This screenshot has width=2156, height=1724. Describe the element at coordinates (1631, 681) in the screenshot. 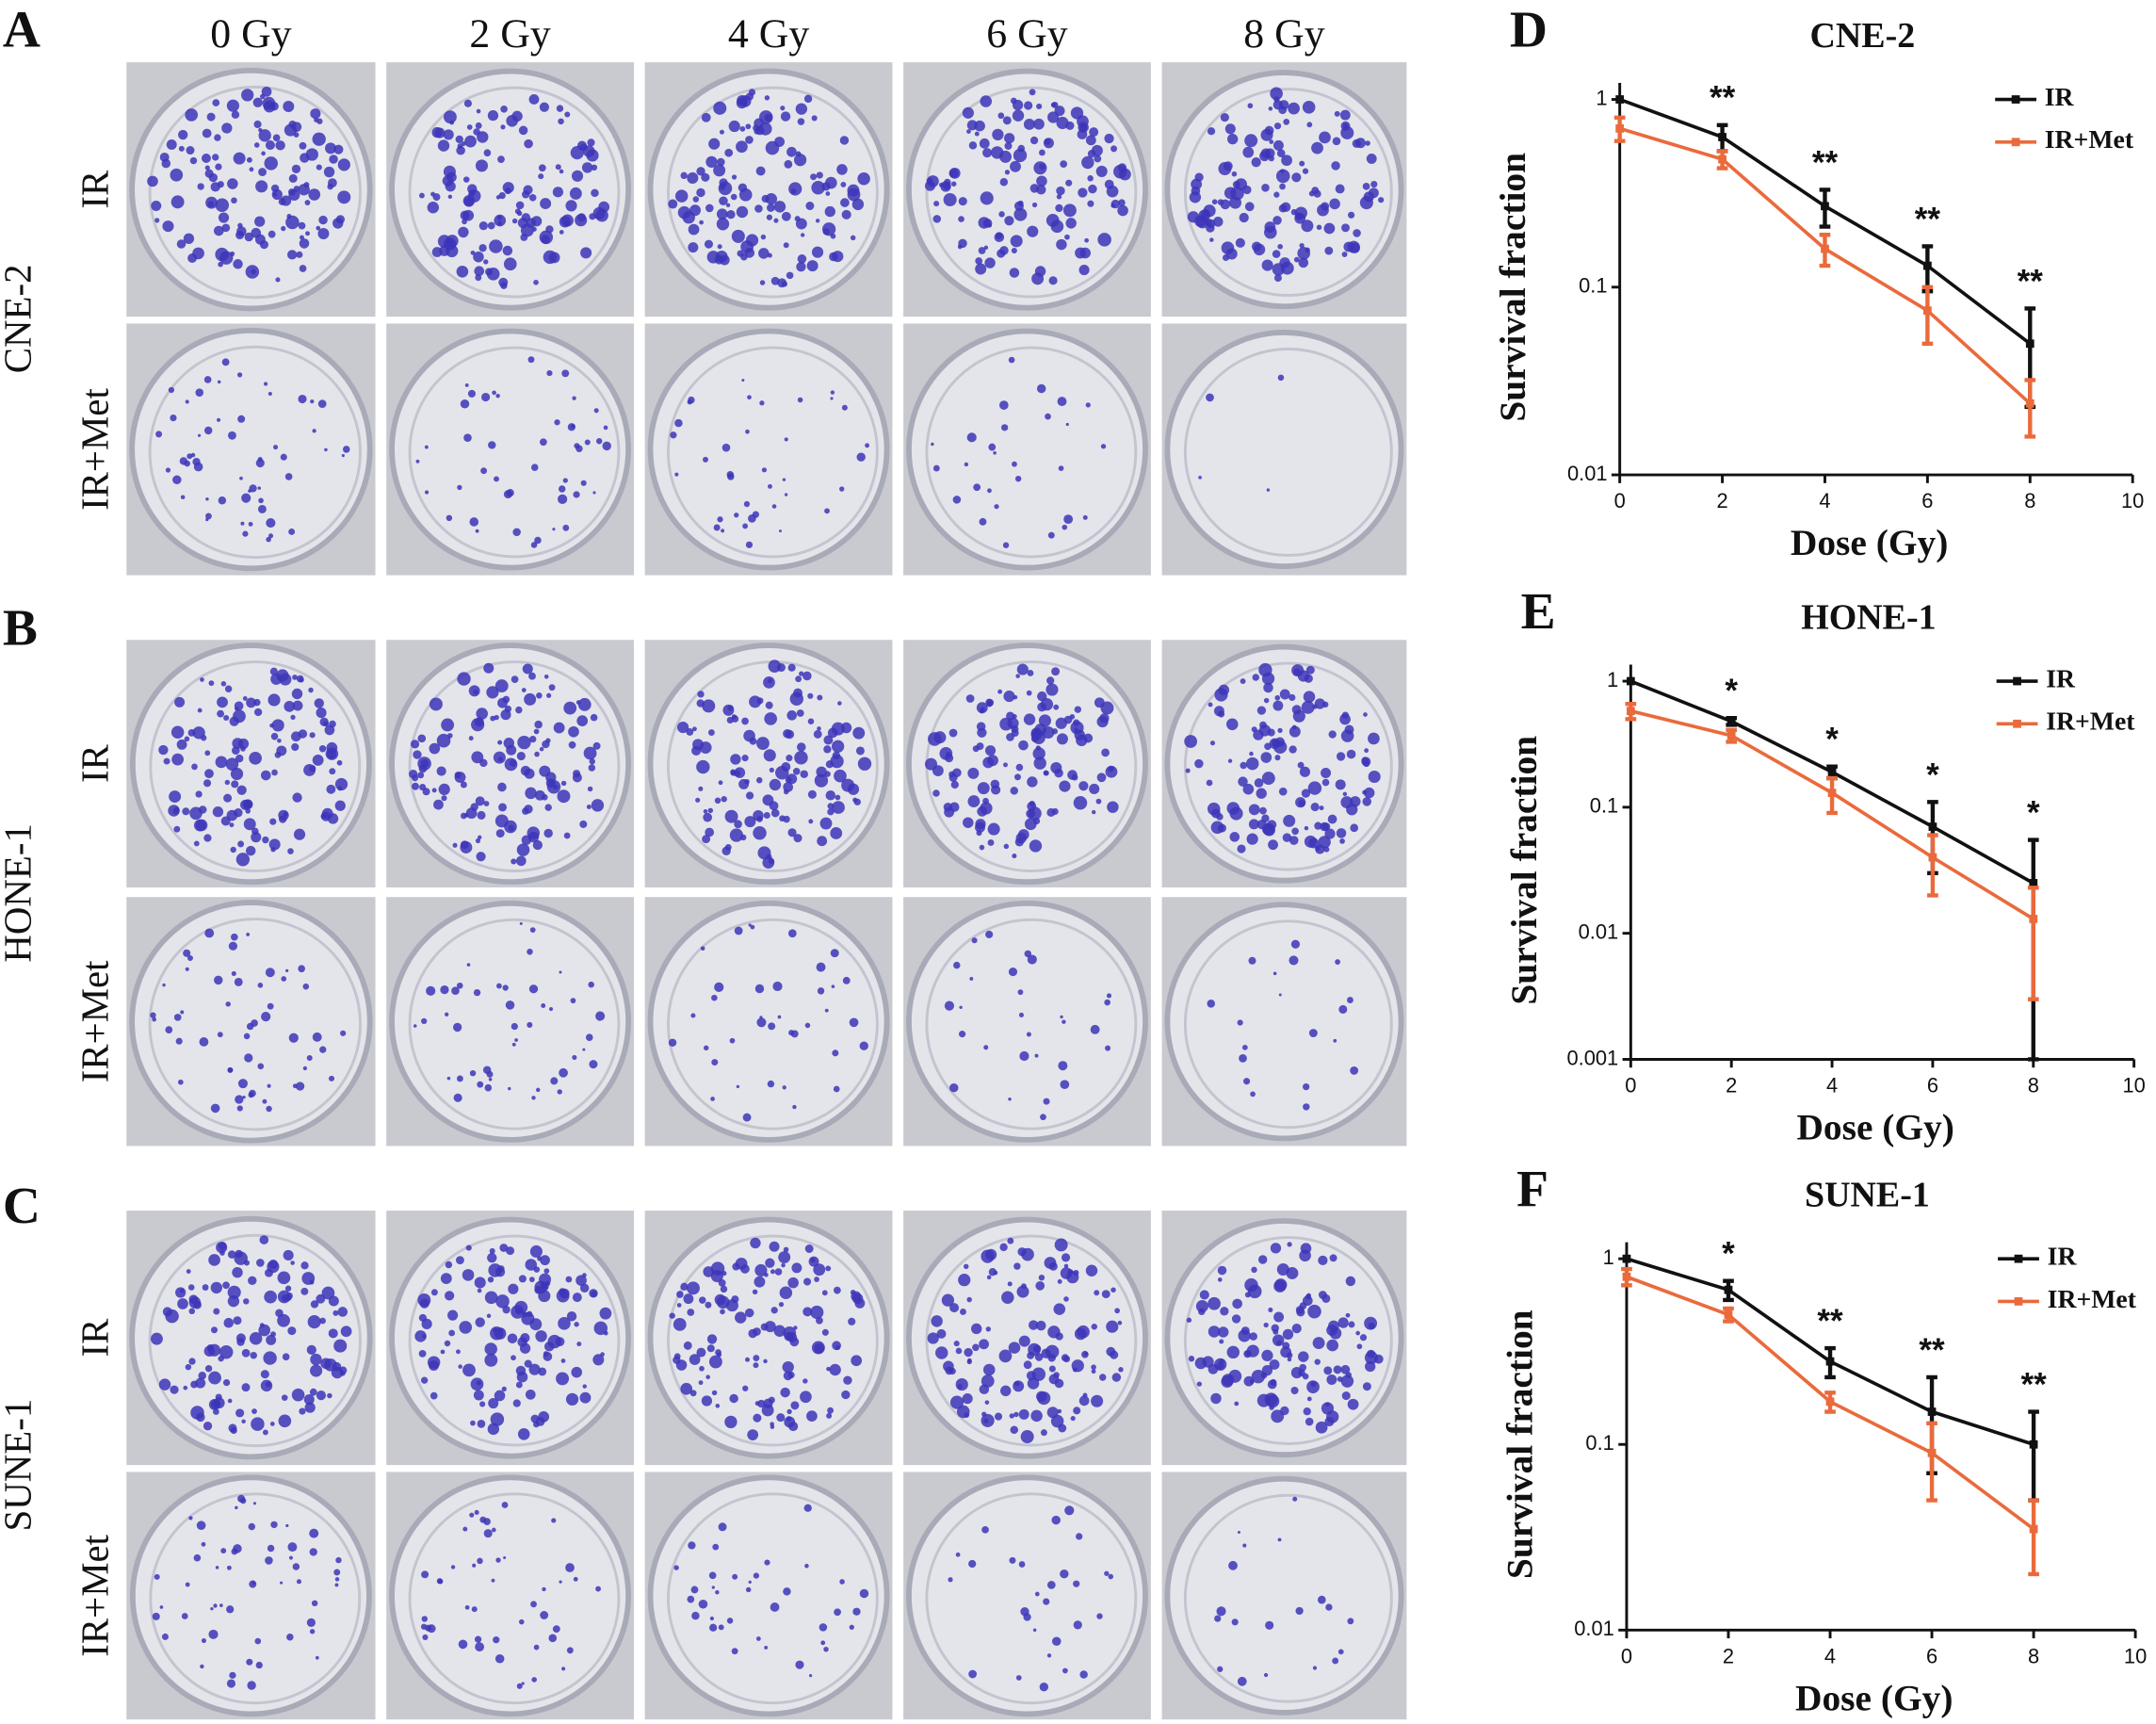

I see `data-point` at that location.